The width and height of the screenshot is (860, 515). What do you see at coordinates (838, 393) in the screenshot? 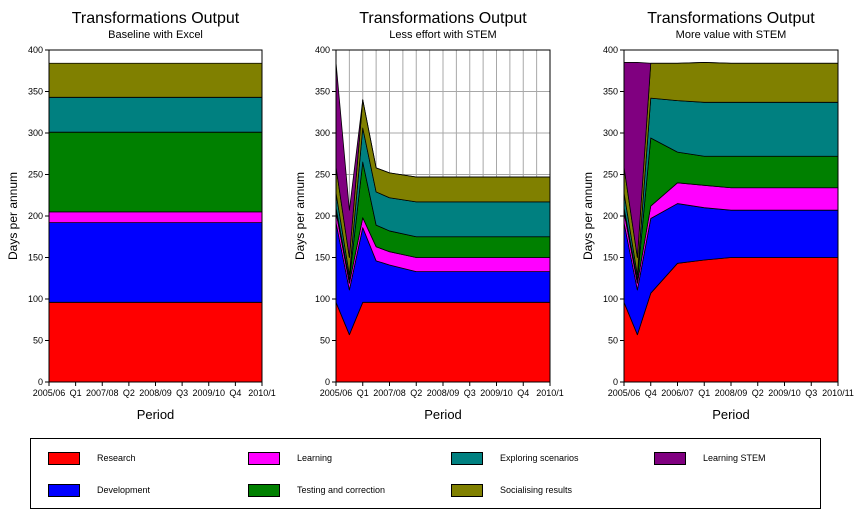
I see `x-tick-label: 2010/11` at bounding box center [838, 393].